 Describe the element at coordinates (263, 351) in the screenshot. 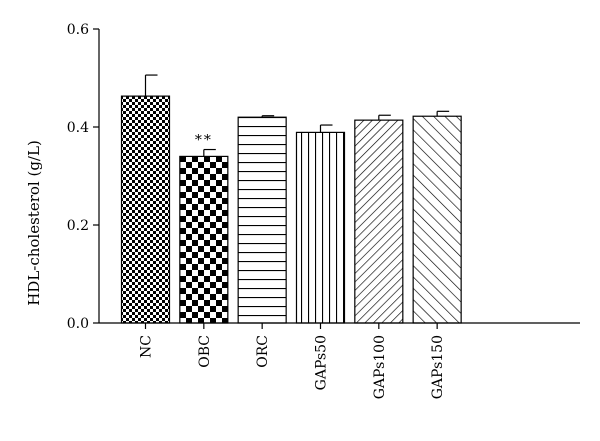

I see `x-tick-label: ORC` at that location.